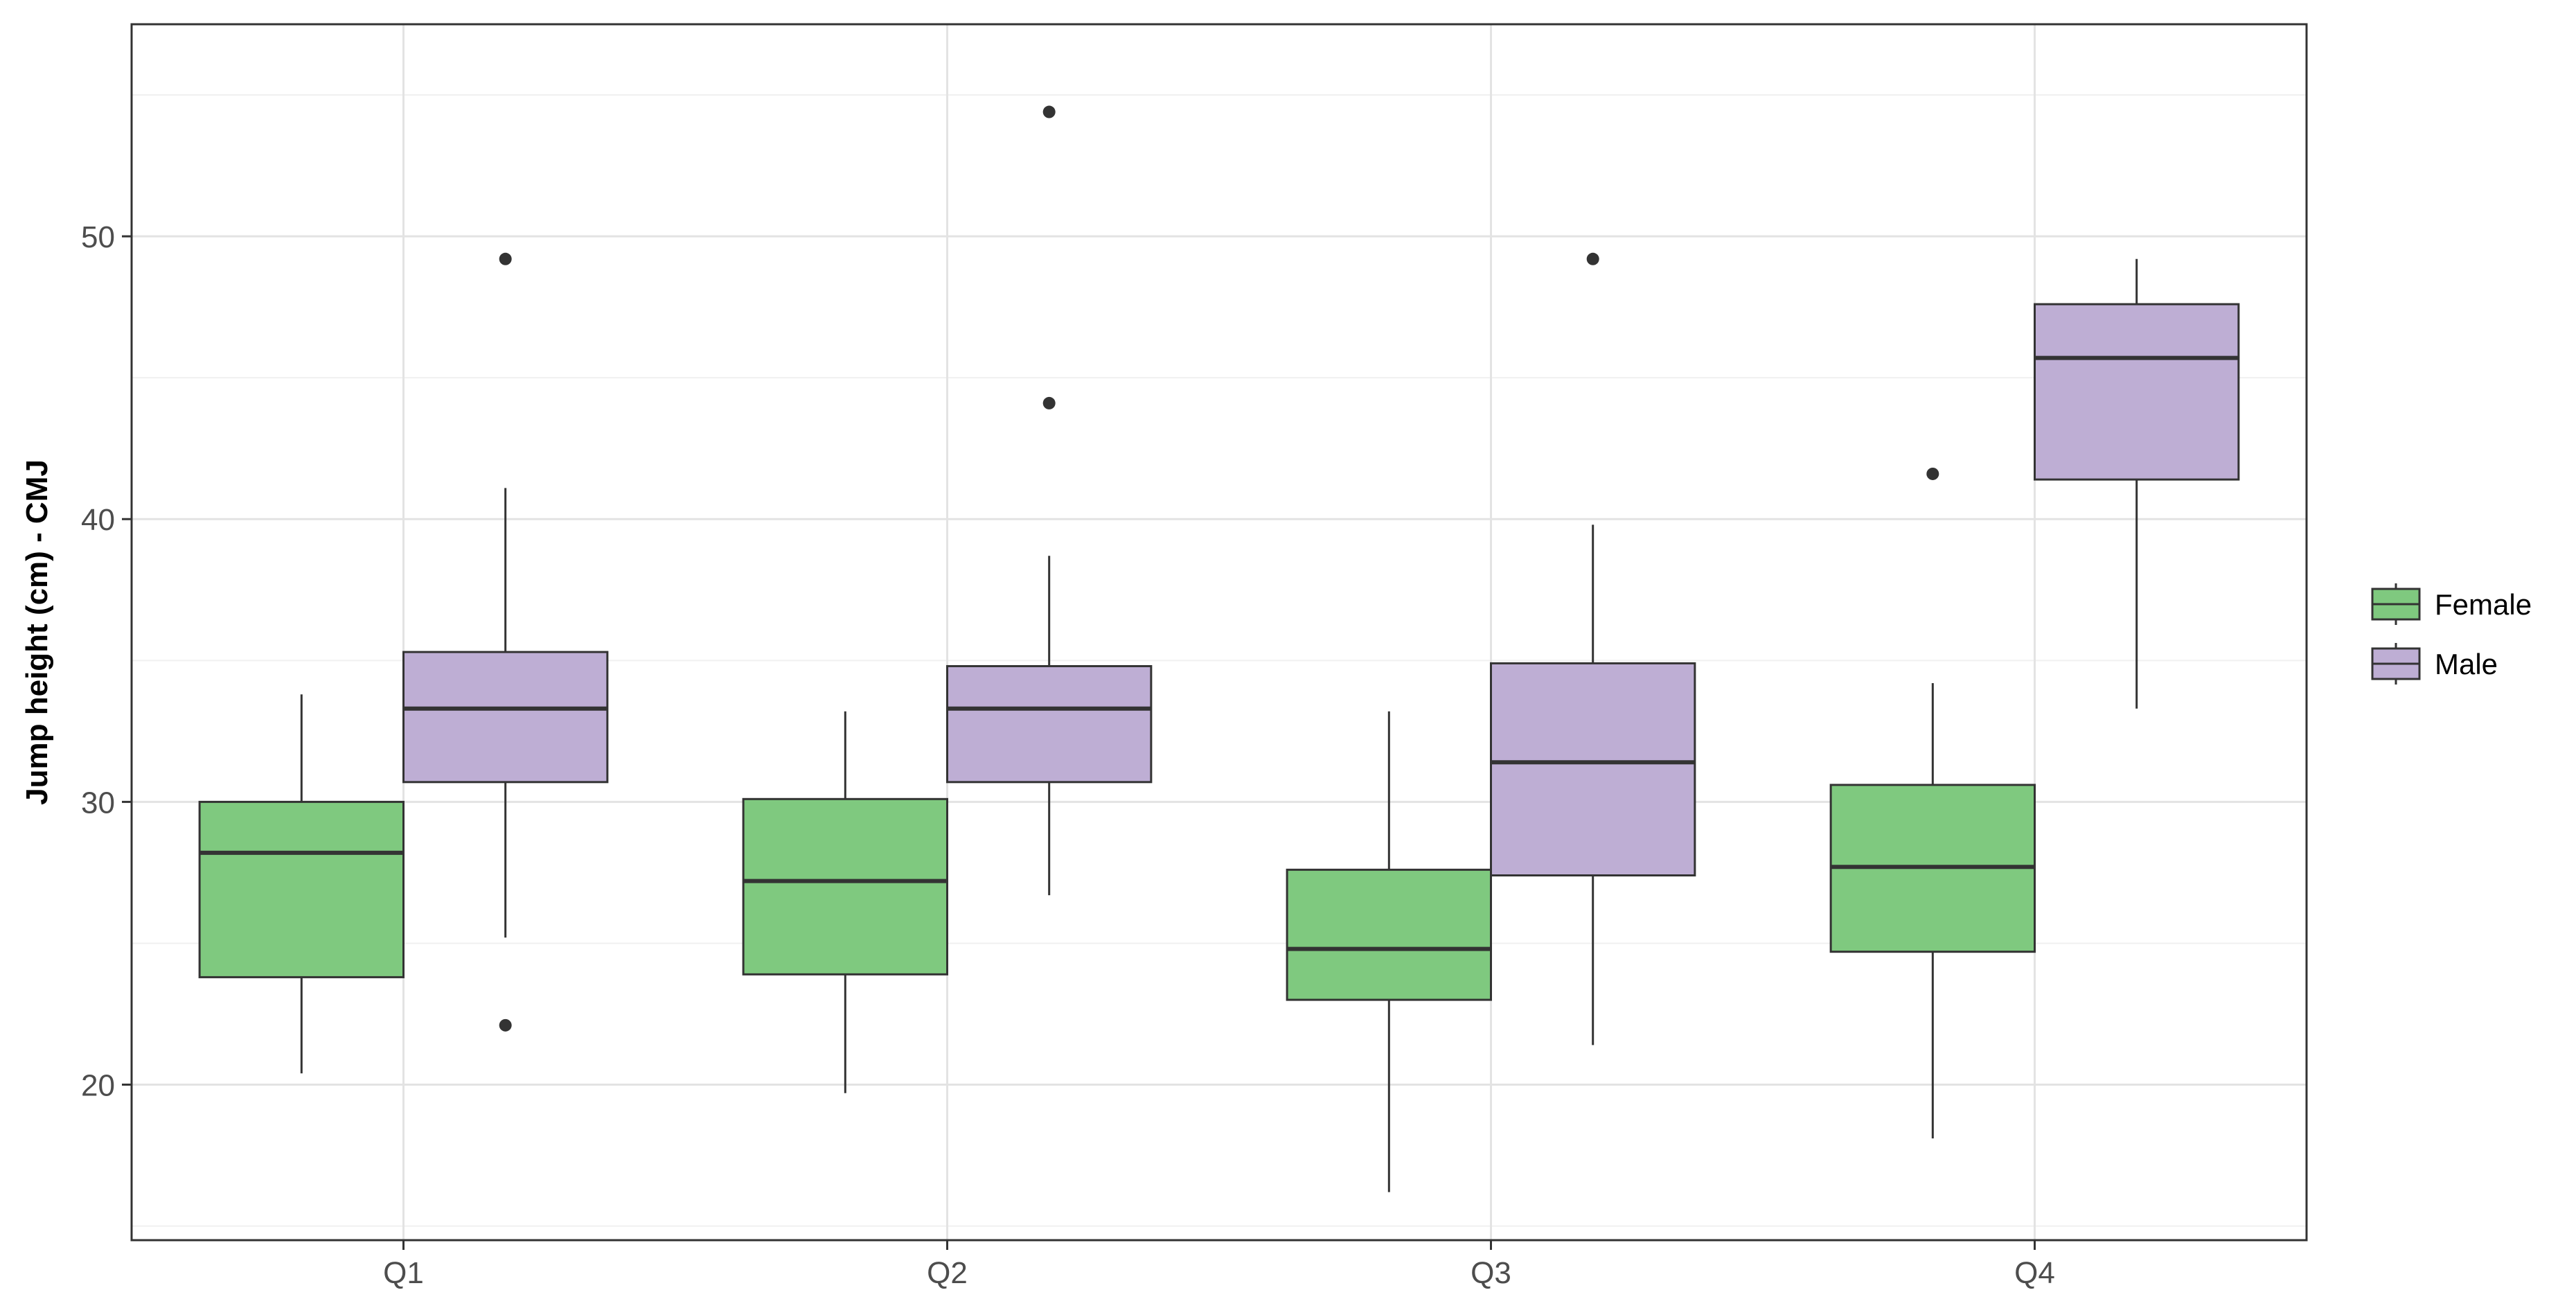  I want to click on box-male-q2, so click(1049, 500).